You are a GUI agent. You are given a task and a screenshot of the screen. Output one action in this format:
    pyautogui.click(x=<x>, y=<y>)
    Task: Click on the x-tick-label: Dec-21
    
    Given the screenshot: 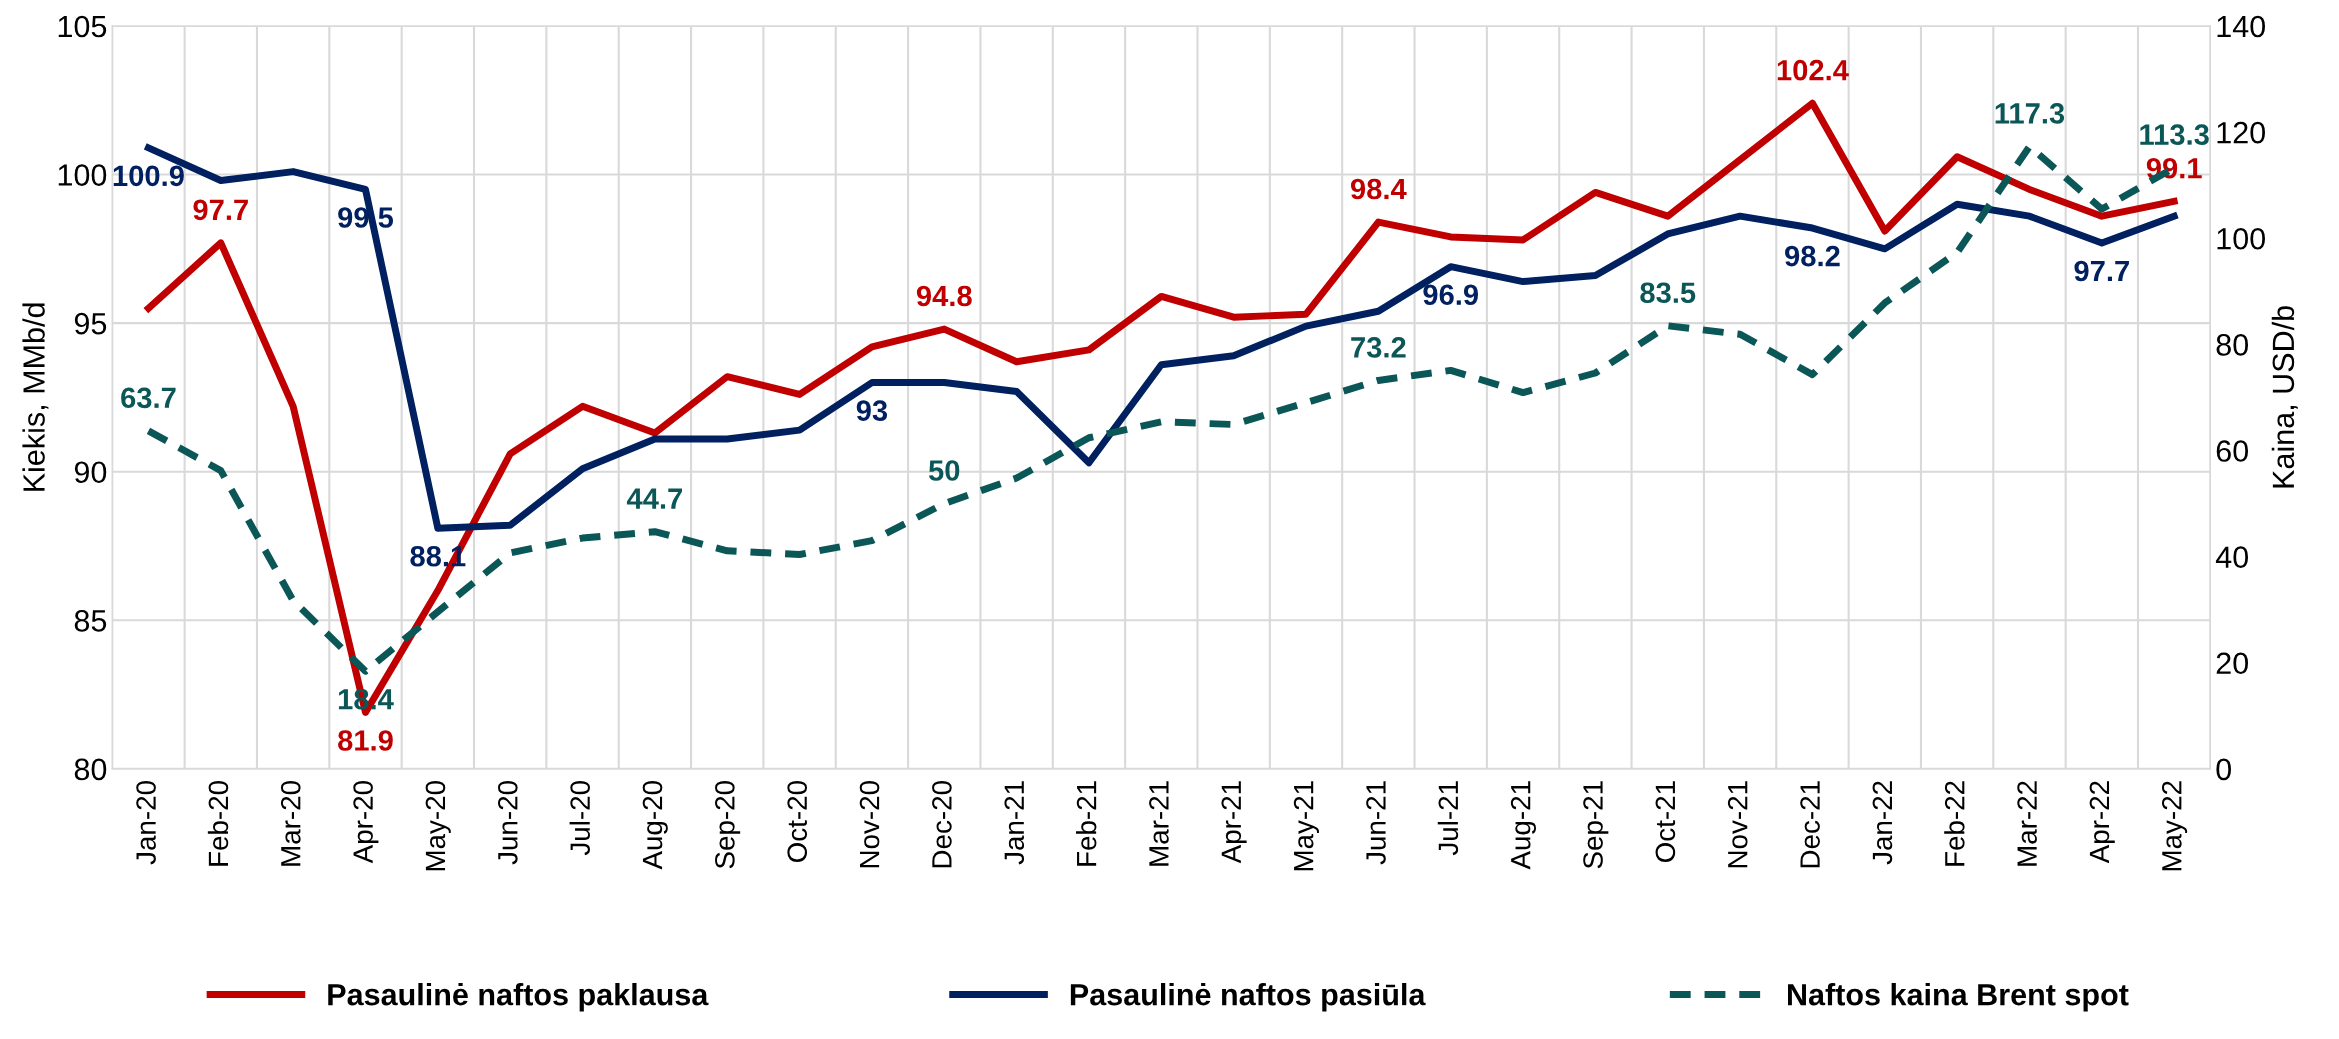 What is the action you would take?
    pyautogui.click(x=1810, y=824)
    